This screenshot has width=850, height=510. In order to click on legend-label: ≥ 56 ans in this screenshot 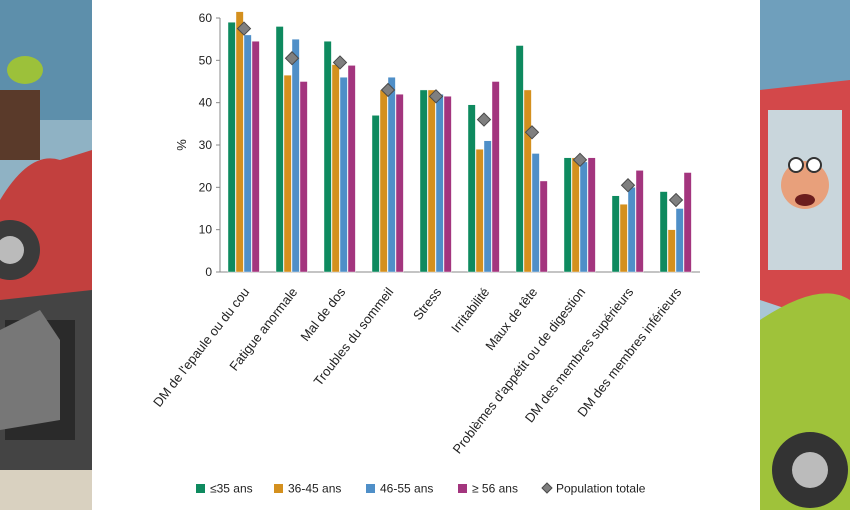, I will do `click(495, 489)`.